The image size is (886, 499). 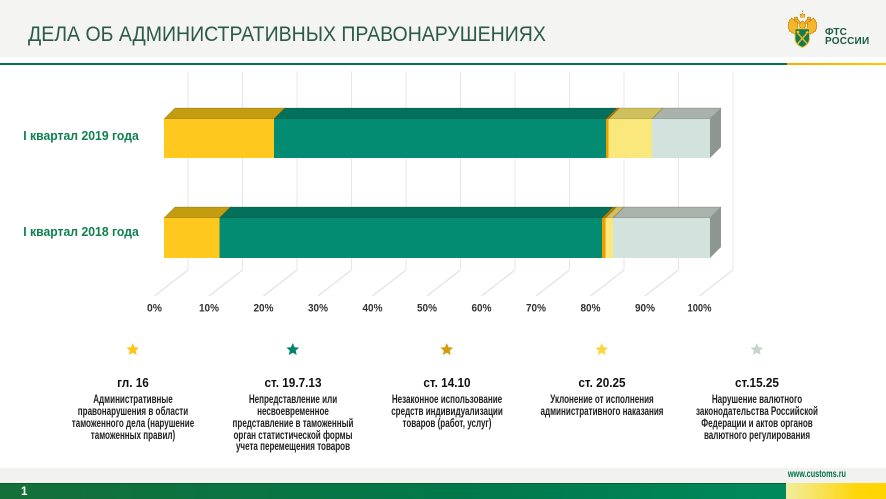 What do you see at coordinates (536, 309) in the screenshot?
I see `svg-text: 70%` at bounding box center [536, 309].